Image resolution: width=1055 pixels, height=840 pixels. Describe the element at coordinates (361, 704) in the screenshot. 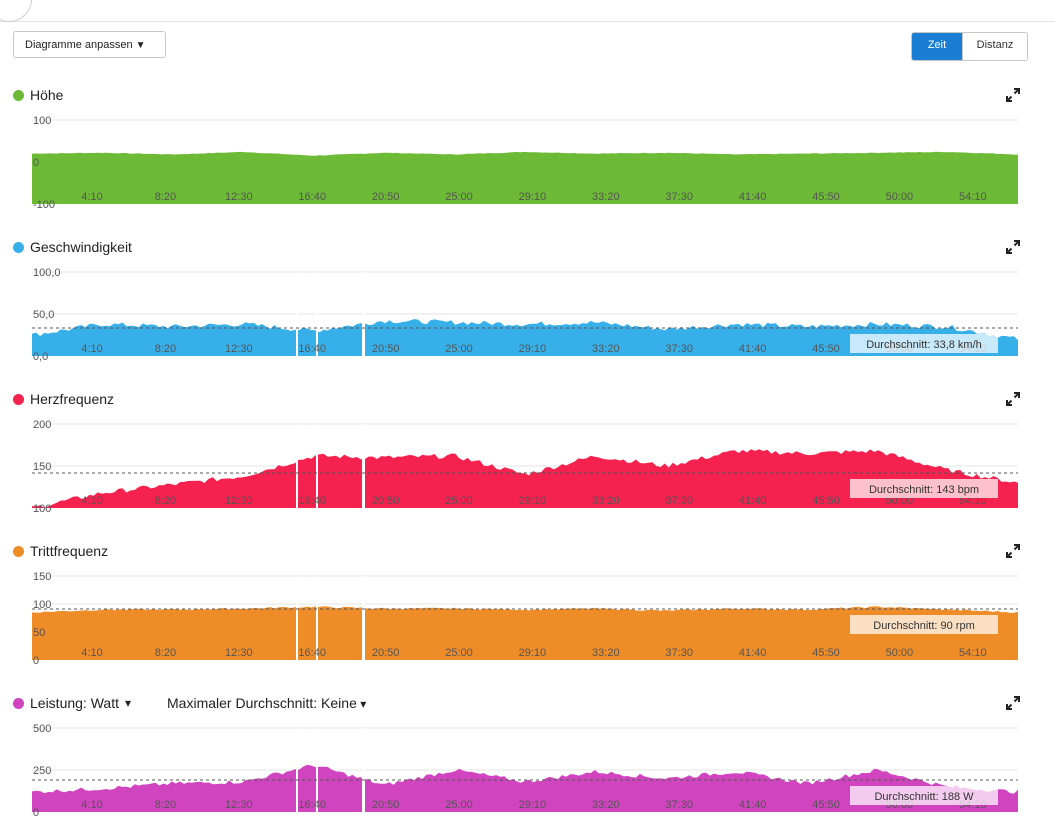

I see `caret-down-icon: ▾` at that location.